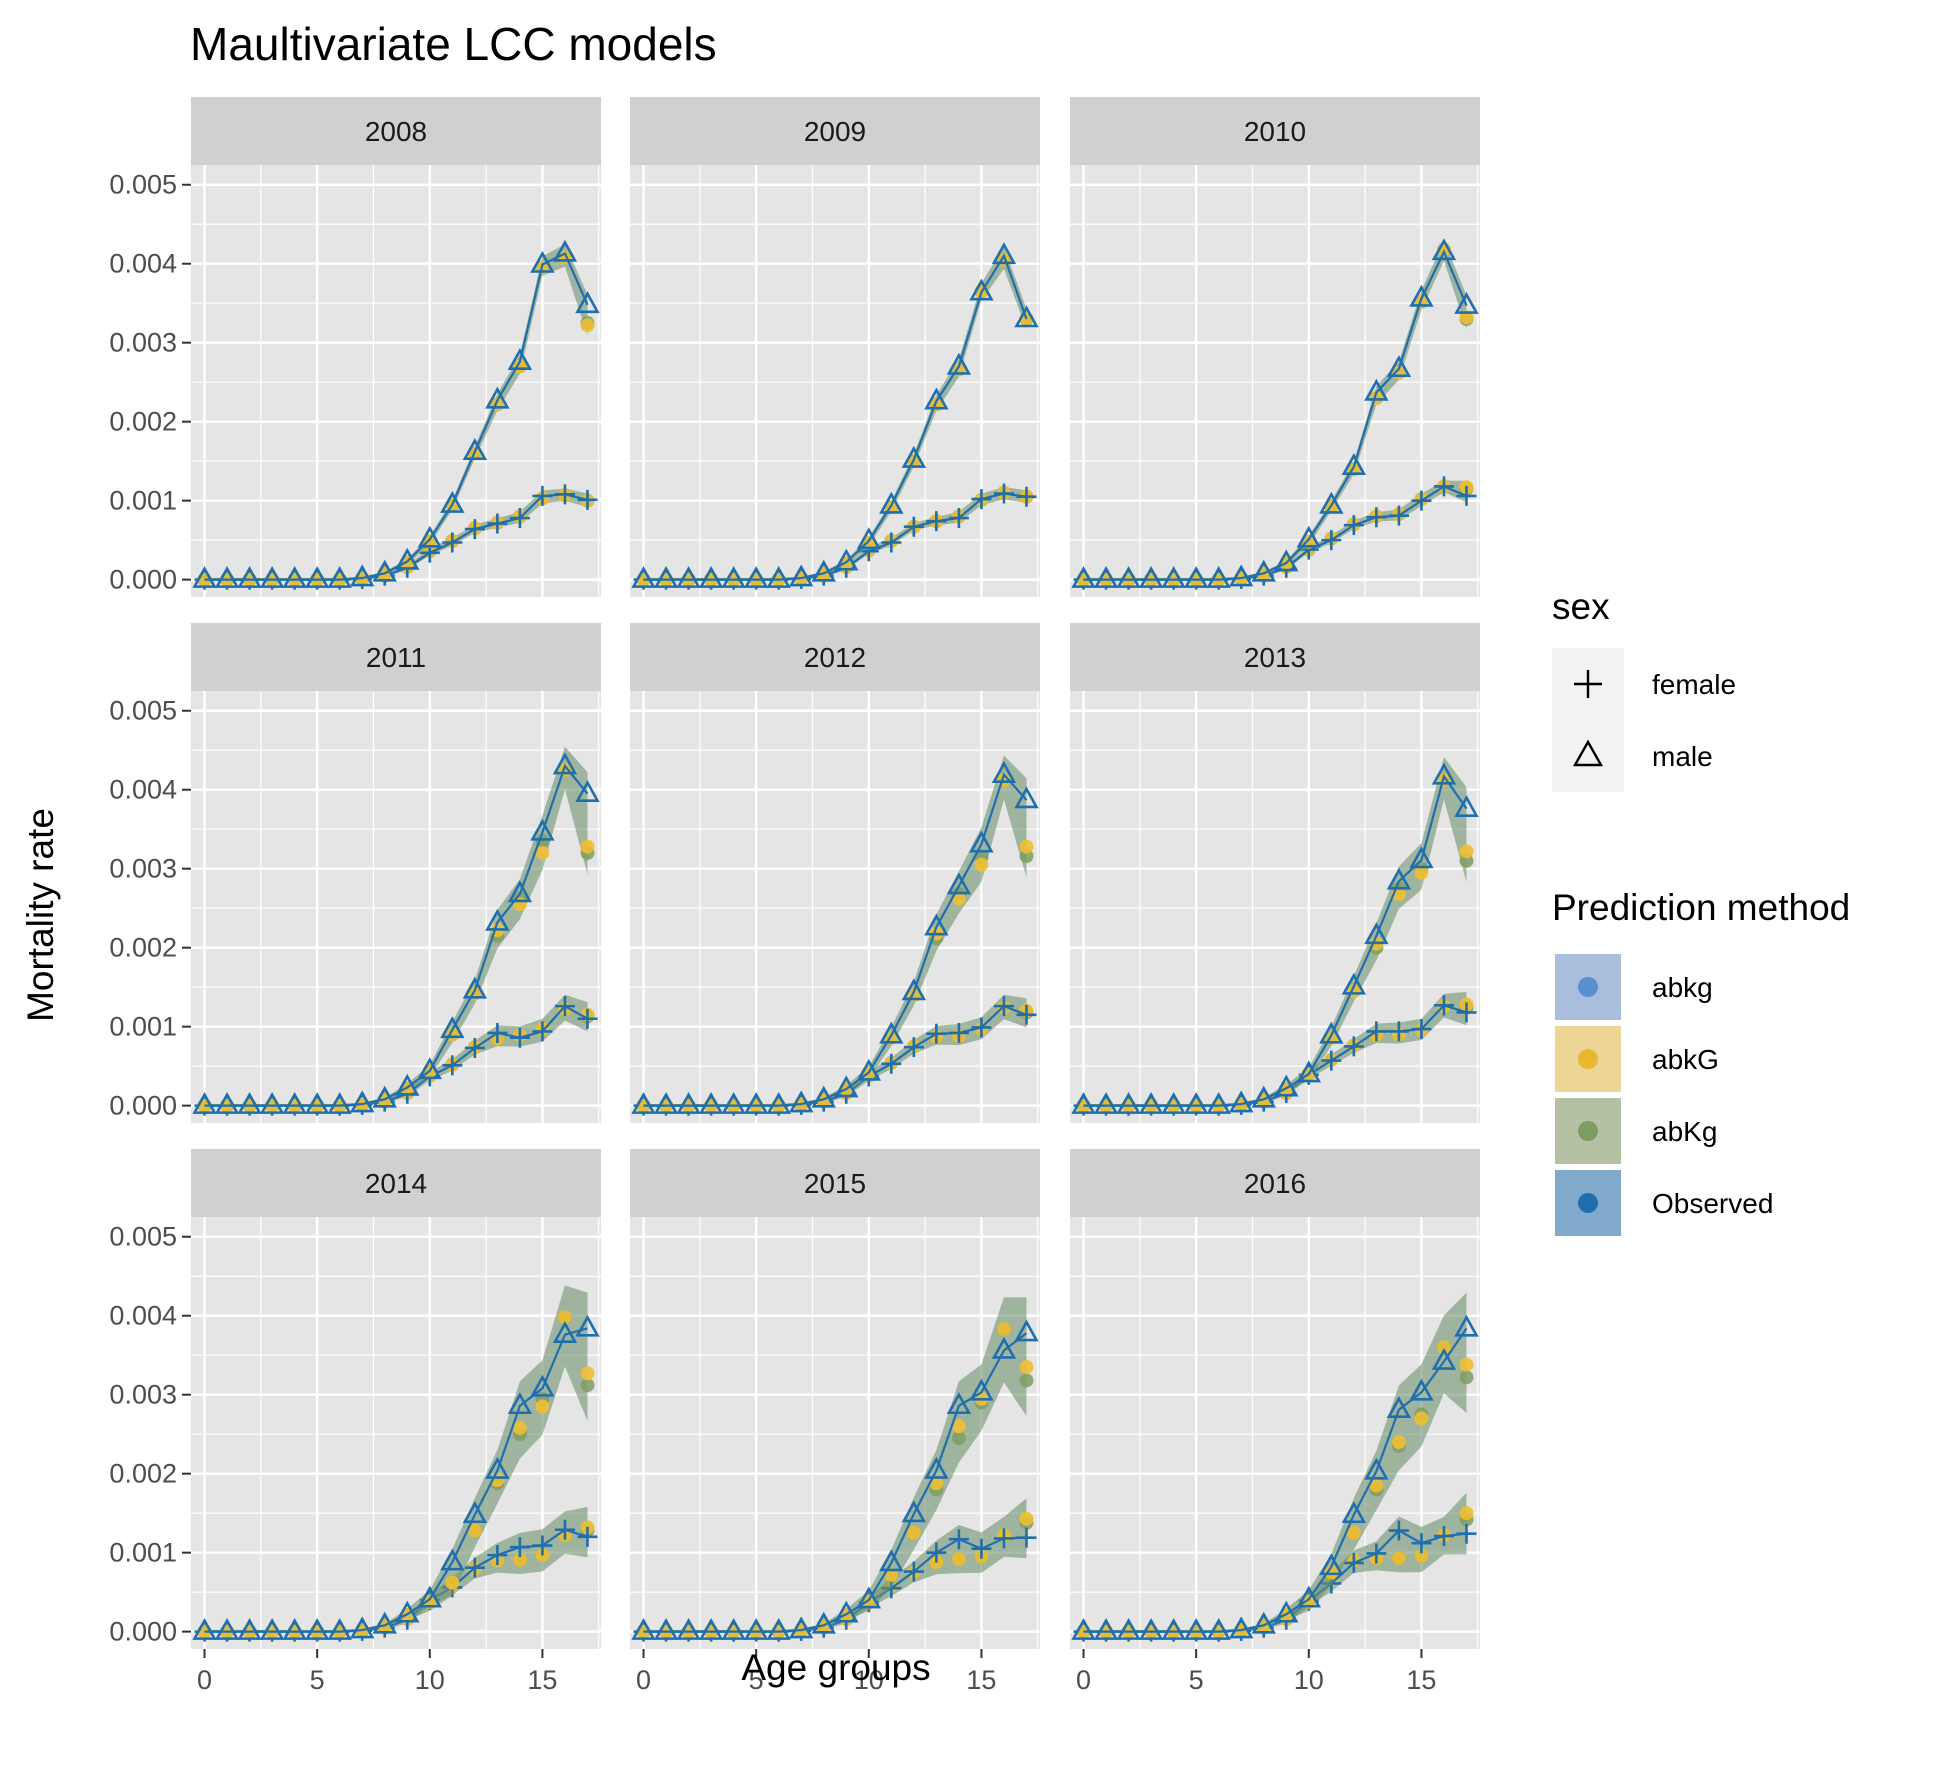 This screenshot has width=1950, height=1767. Describe the element at coordinates (1694, 684) in the screenshot. I see `legend-label-female: female` at that location.